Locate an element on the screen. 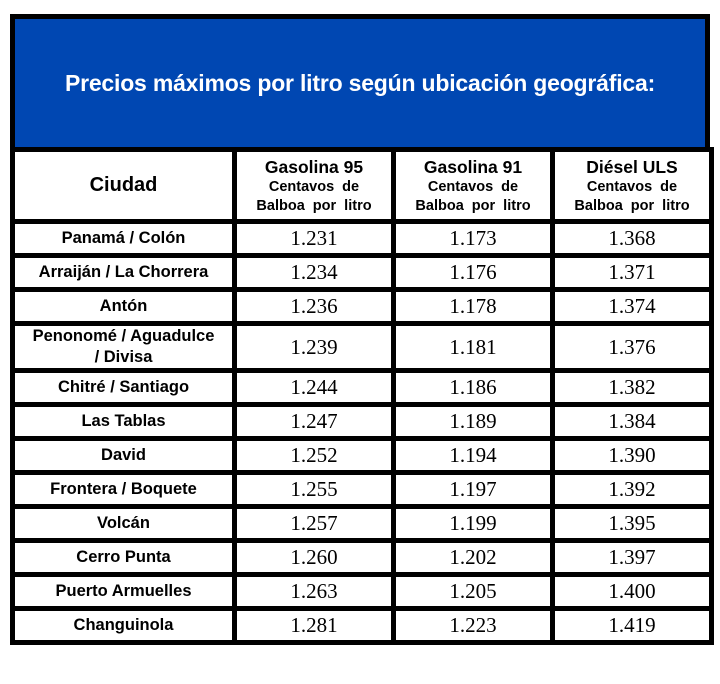 This screenshot has height=684, width=720. price-cell-gasolina91: 1.197 is located at coordinates (473, 489).